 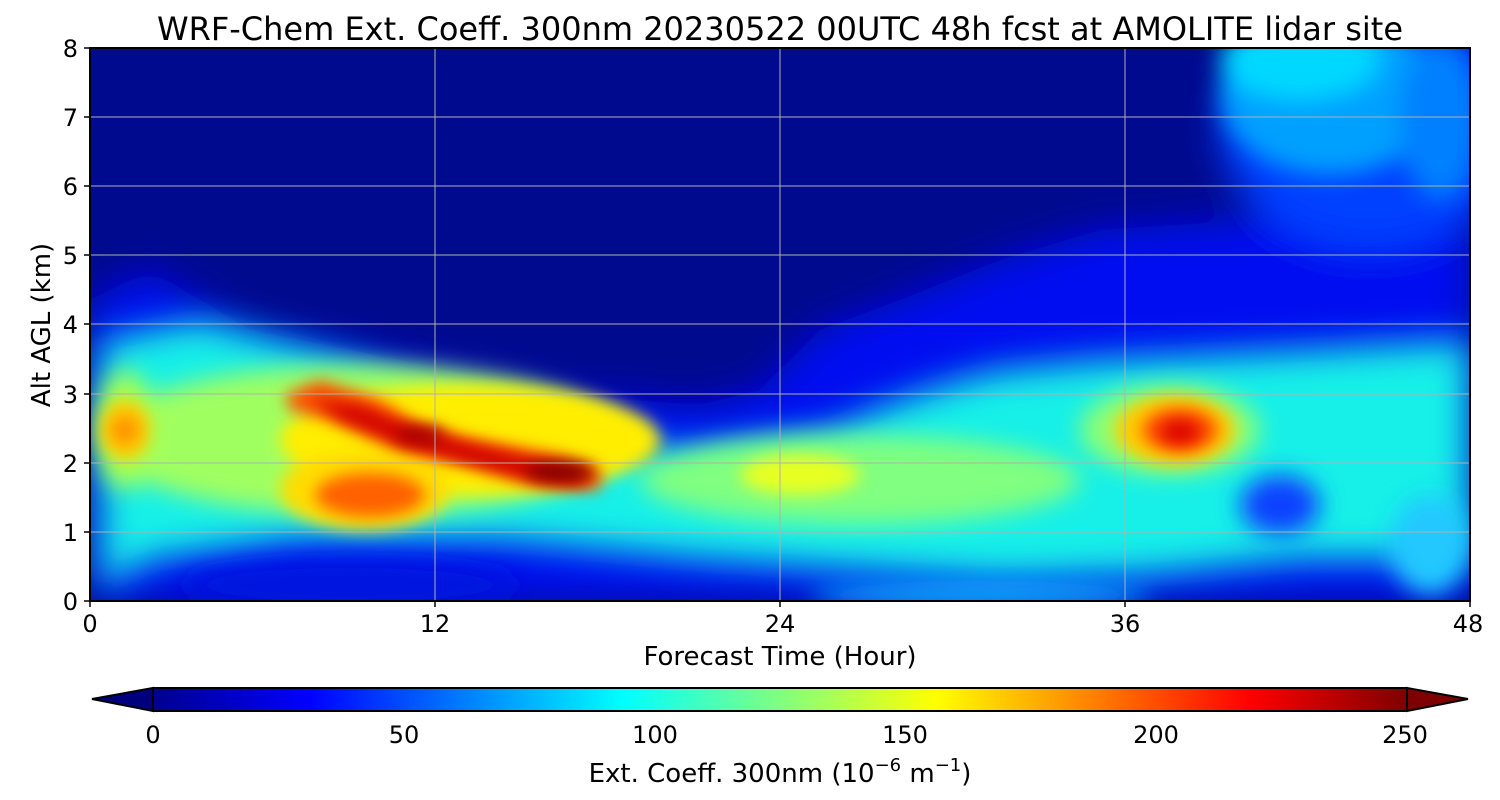 I want to click on y-axis-label: Alt AGL (km), so click(x=42, y=325).